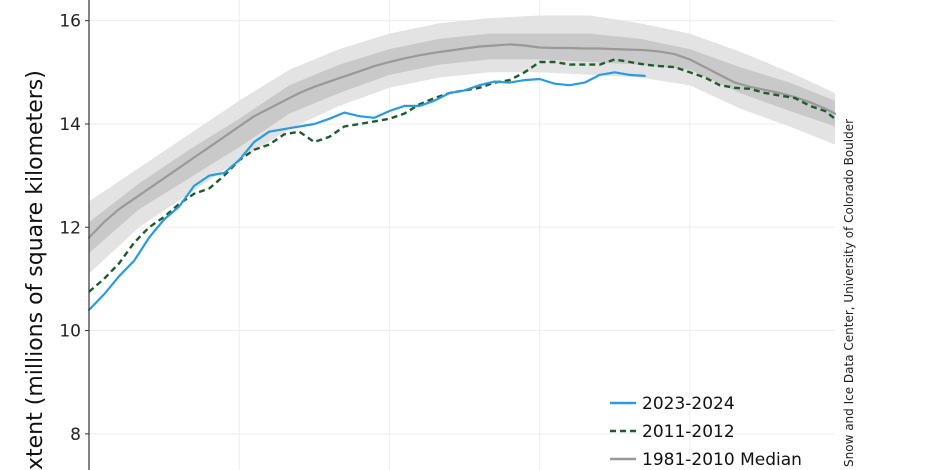 This screenshot has height=470, width=932. What do you see at coordinates (688, 404) in the screenshot?
I see `legend-label: 2023-2024` at bounding box center [688, 404].